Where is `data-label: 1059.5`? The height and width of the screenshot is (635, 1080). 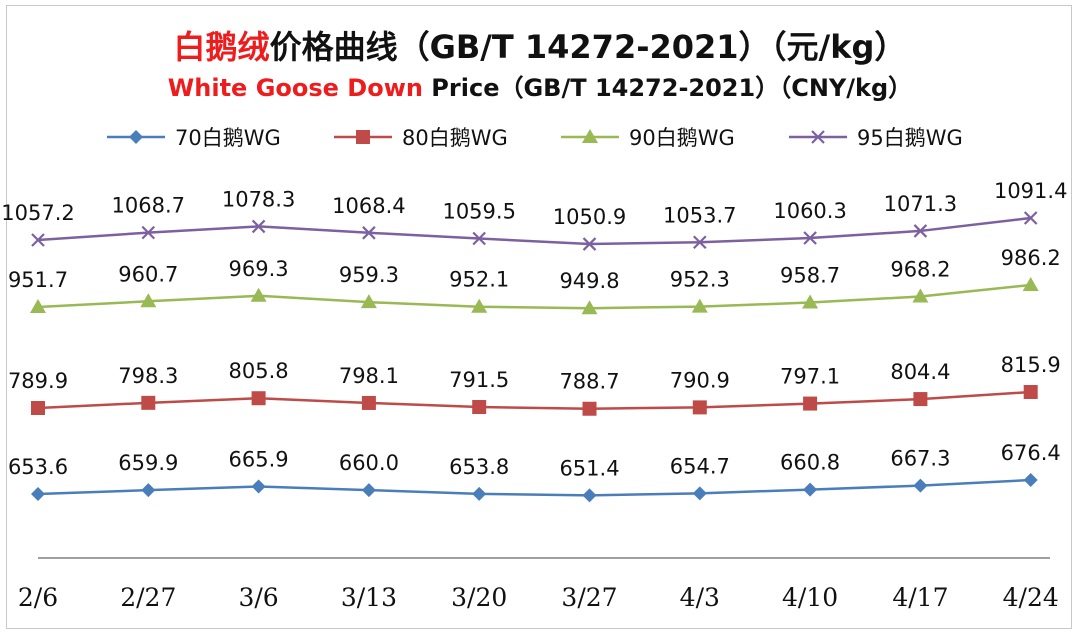 data-label: 1059.5 is located at coordinates (478, 212).